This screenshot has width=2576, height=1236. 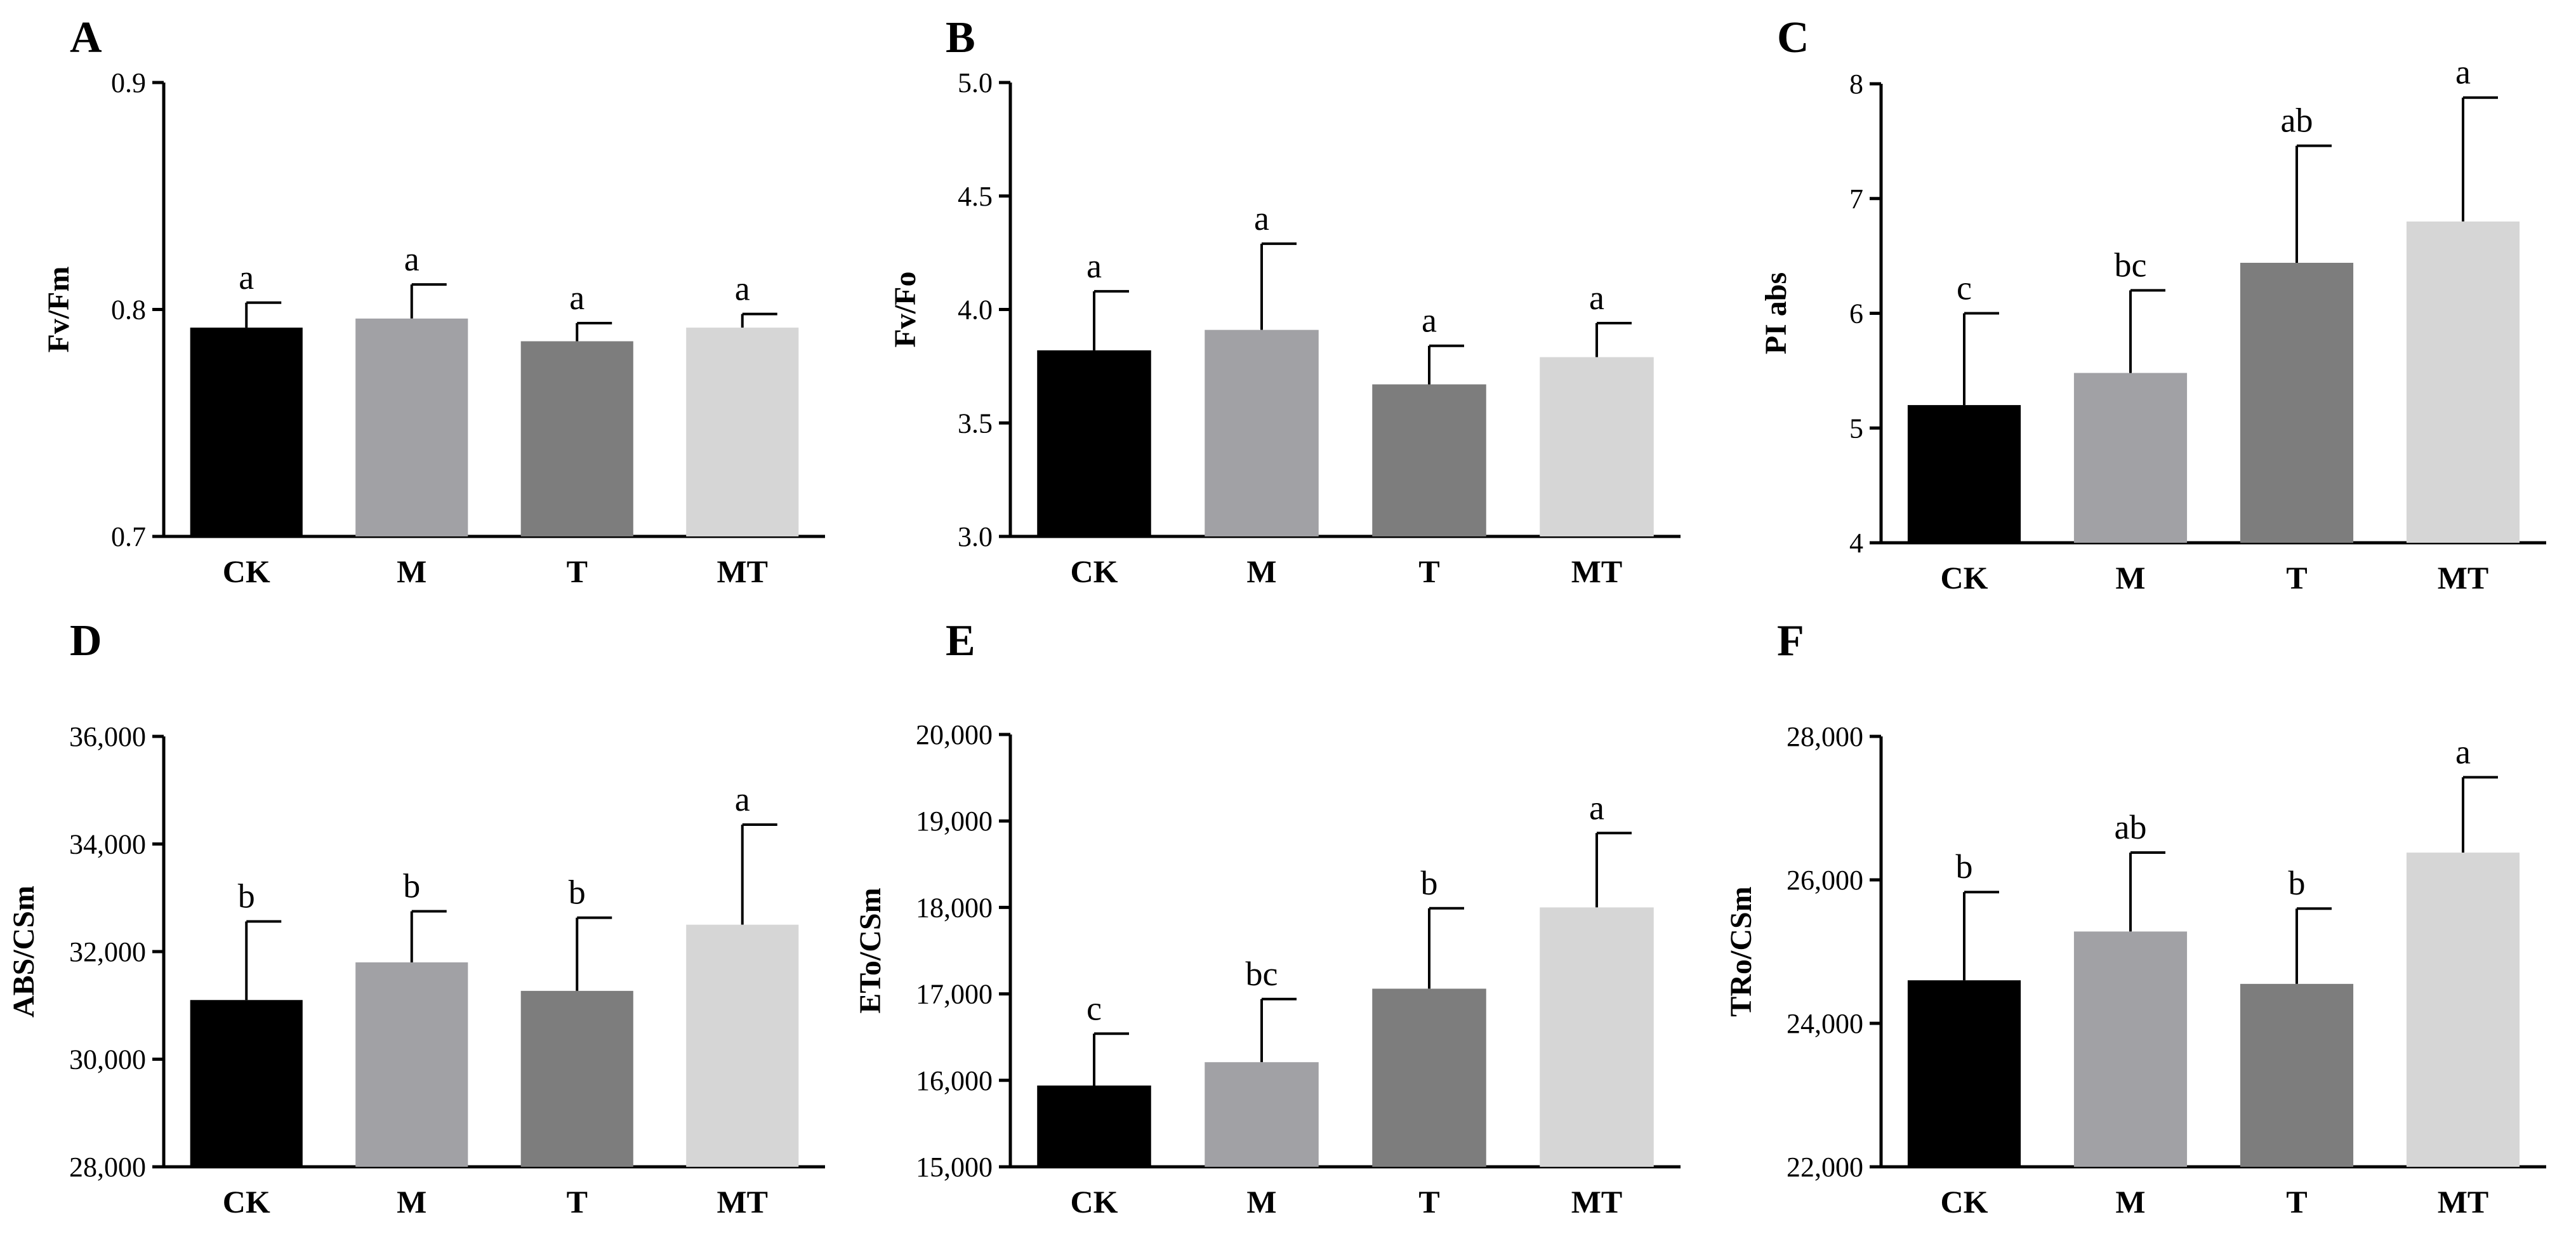 What do you see at coordinates (2463, 382) in the screenshot?
I see `panel-c-bar-mt` at bounding box center [2463, 382].